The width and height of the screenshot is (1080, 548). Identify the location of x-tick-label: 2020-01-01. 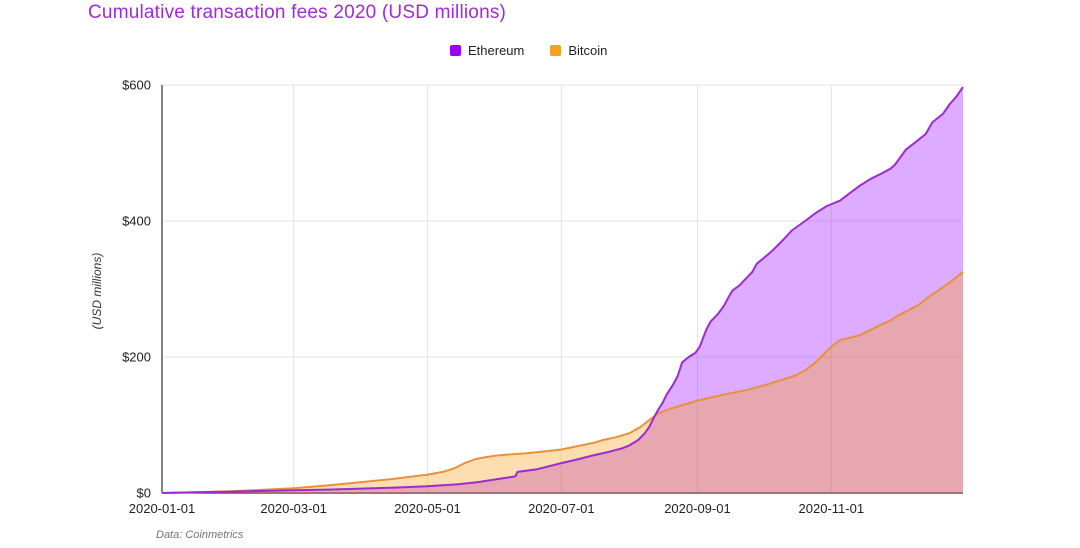
(162, 508).